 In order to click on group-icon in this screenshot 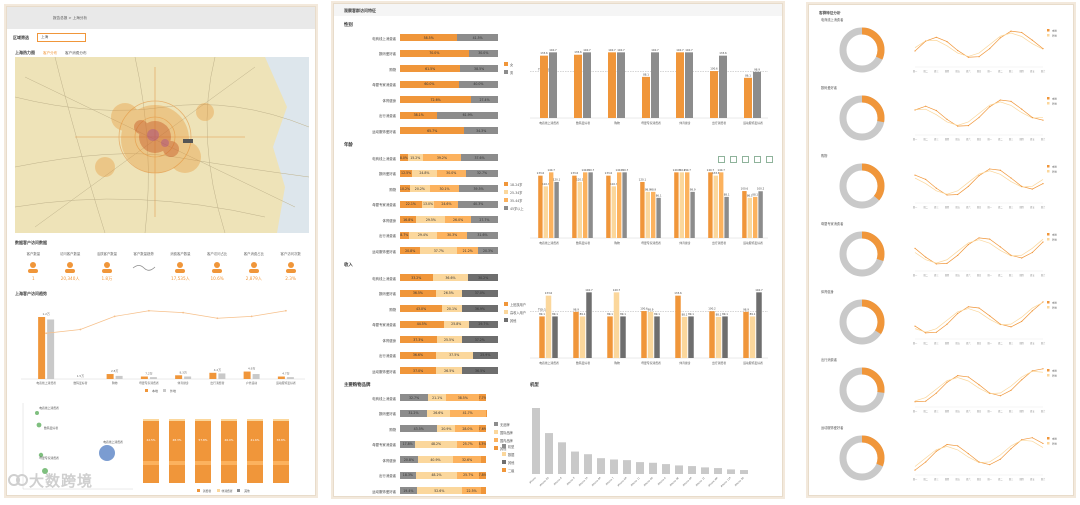, I will do `click(180, 267)`.